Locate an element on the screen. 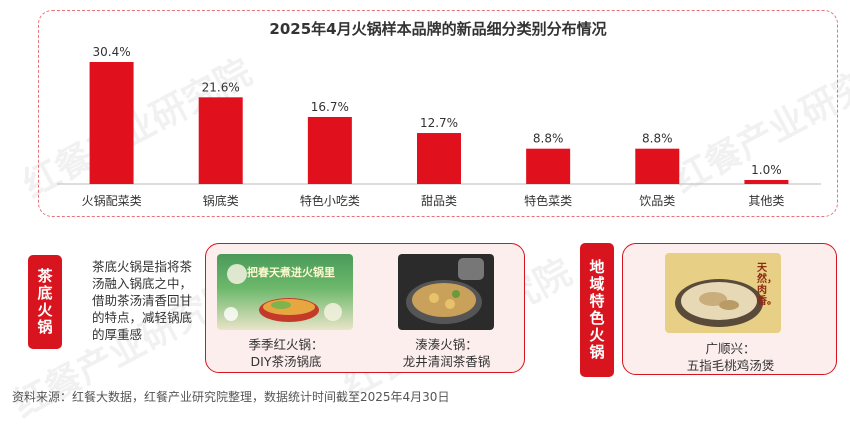  coucou-product: 龙井清润茶香锅 is located at coordinates (446, 361).